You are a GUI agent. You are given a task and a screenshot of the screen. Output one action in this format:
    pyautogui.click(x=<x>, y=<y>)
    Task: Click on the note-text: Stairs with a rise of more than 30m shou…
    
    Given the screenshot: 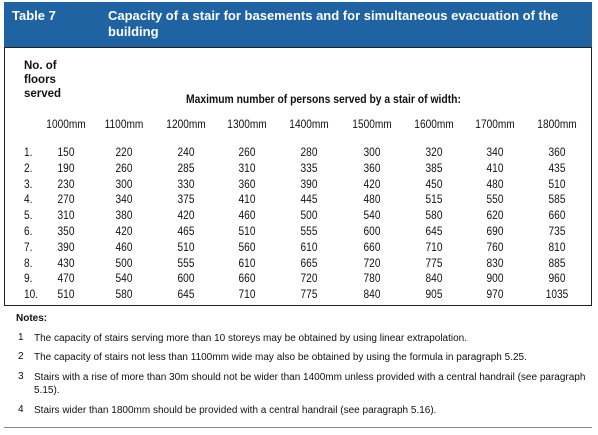 What is the action you would take?
    pyautogui.click(x=310, y=384)
    